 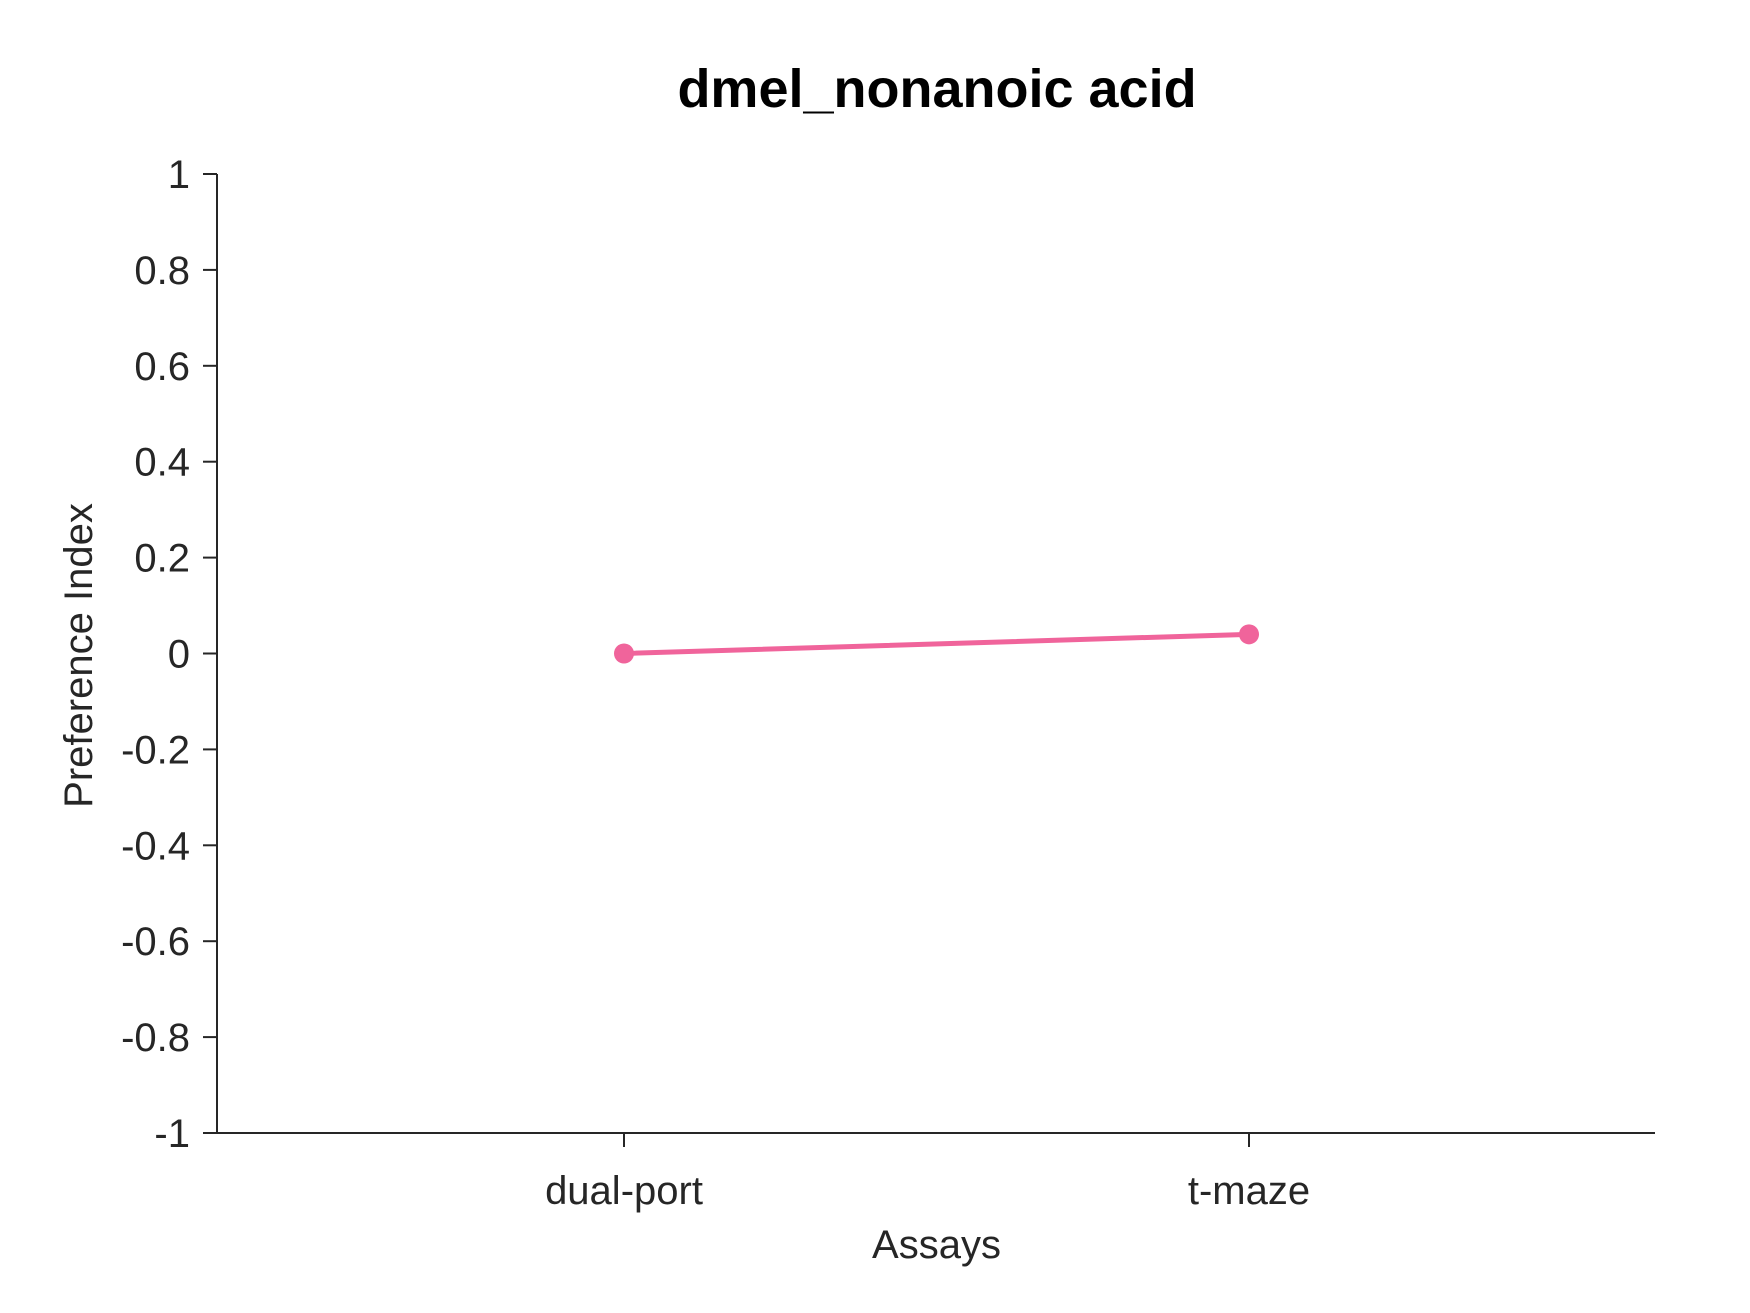 What do you see at coordinates (179, 655) in the screenshot?
I see `y-tick-label: 0` at bounding box center [179, 655].